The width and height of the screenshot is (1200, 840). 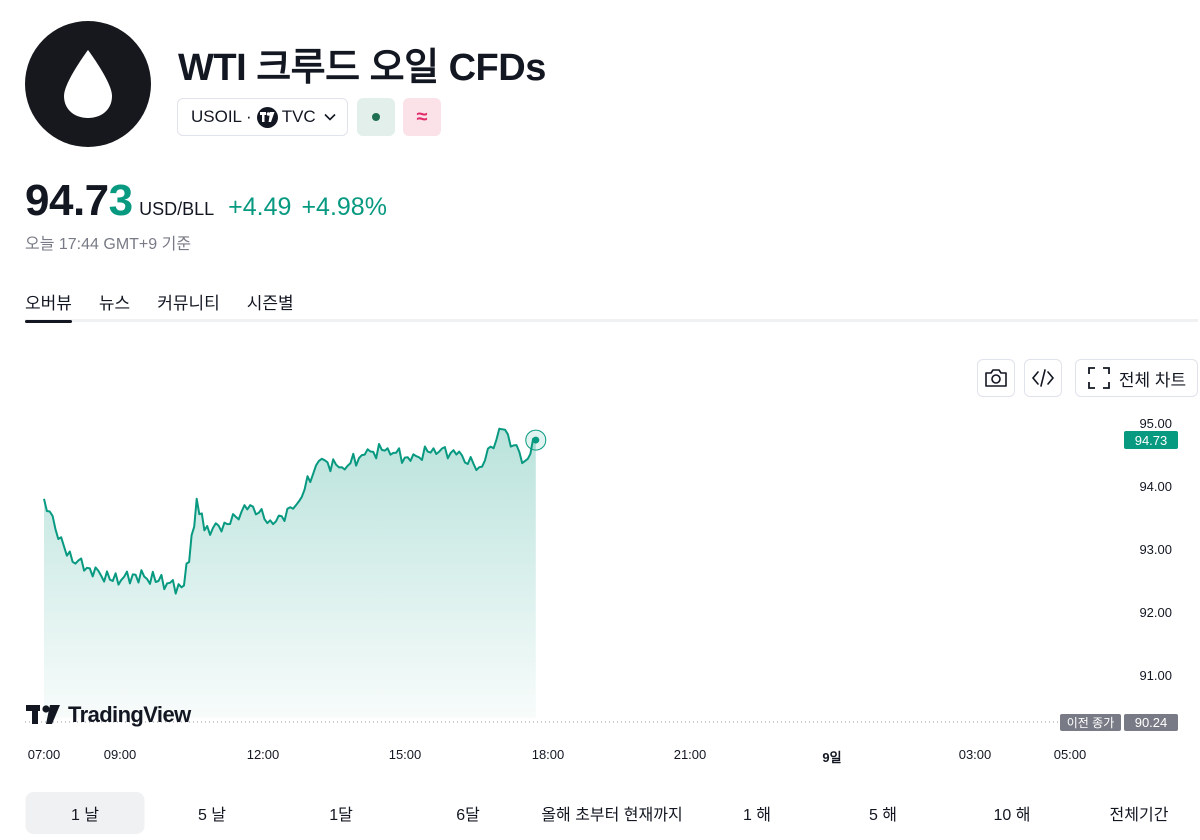 I want to click on exchange-label: TVC, so click(x=298, y=116).